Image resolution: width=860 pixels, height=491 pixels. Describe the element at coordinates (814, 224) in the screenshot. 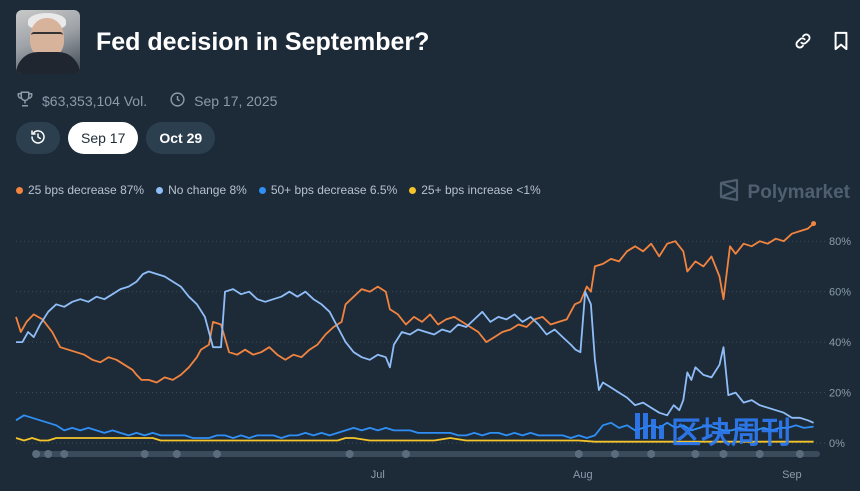

I see `series-end-point` at that location.